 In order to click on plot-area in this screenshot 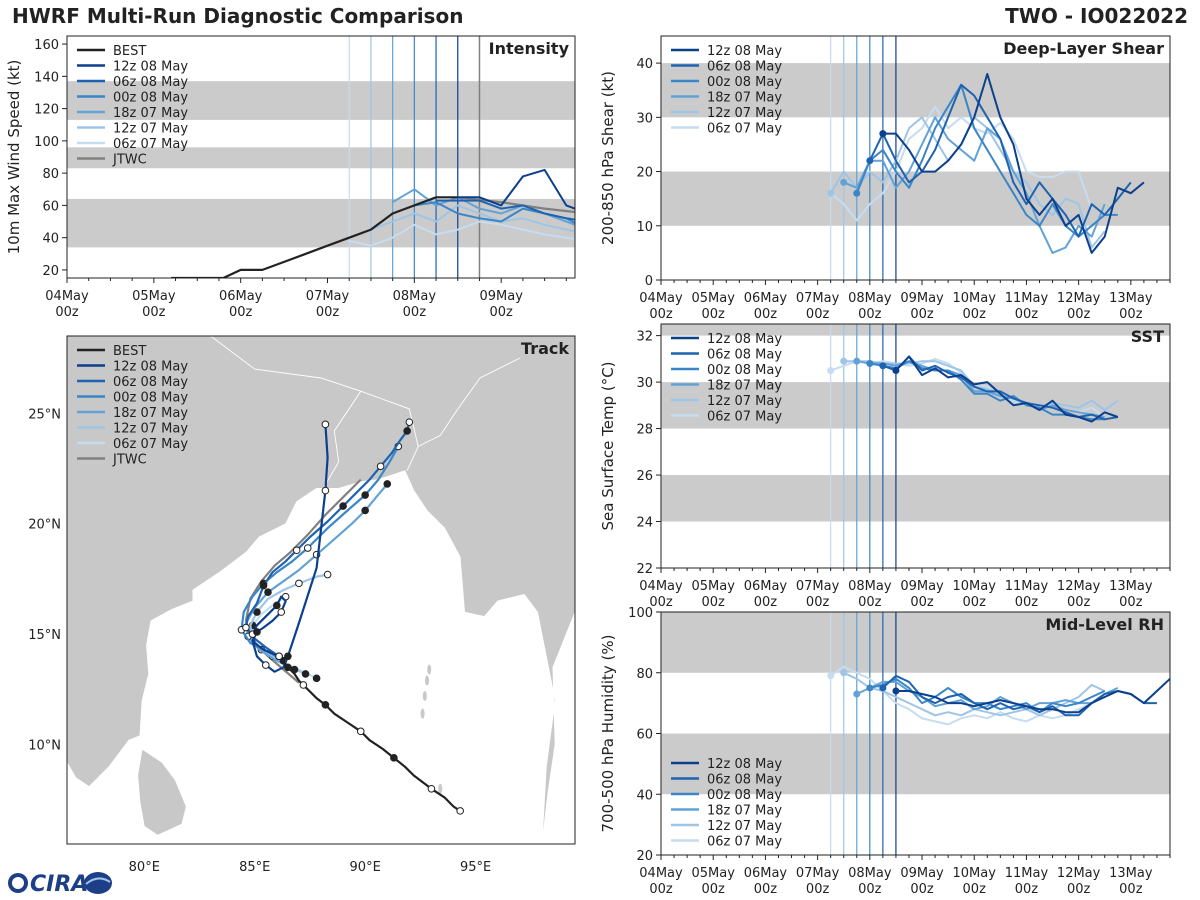, I will do `click(915, 733)`.